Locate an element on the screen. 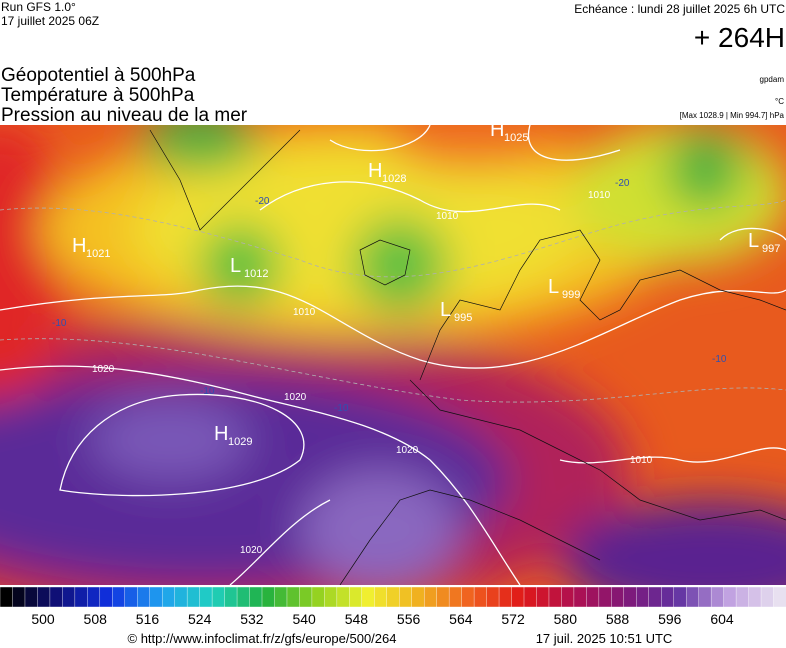 This screenshot has width=786, height=648. center-value: 1025 is located at coordinates (516, 138).